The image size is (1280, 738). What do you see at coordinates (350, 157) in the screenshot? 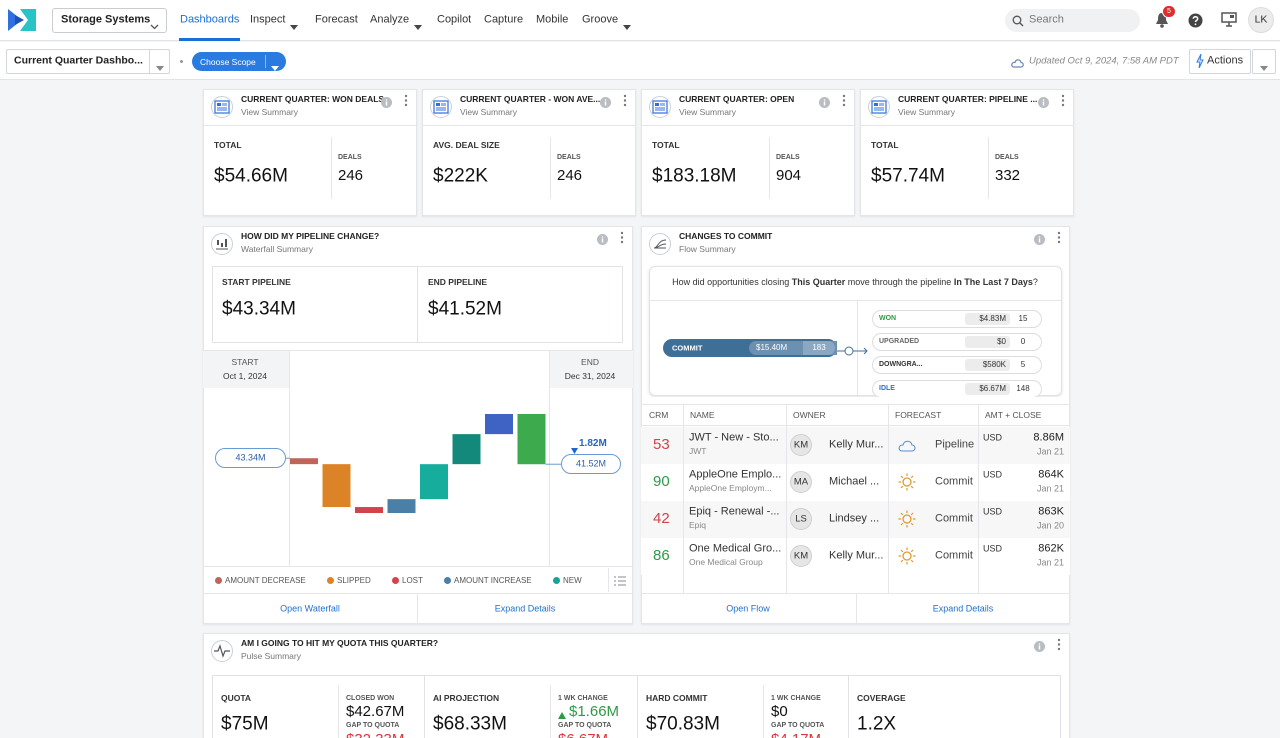
I see `deals-label: DEALS` at bounding box center [350, 157].